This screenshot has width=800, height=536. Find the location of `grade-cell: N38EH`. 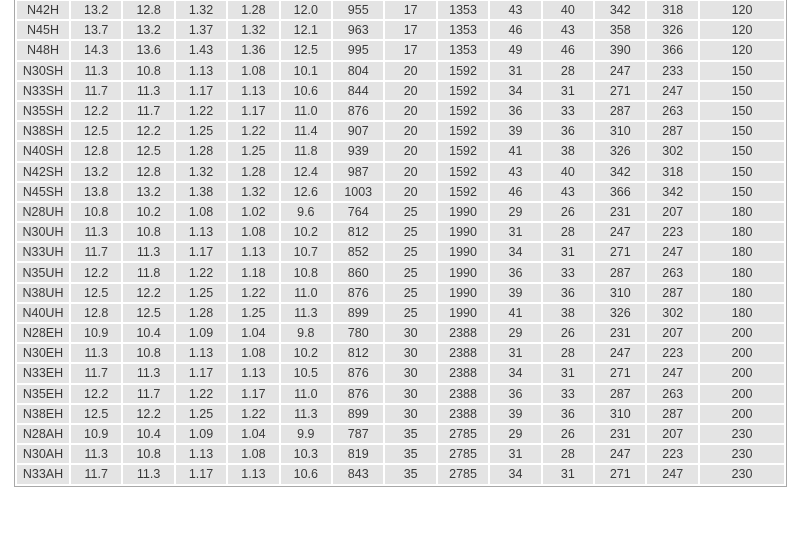

grade-cell: N38EH is located at coordinates (43, 413).